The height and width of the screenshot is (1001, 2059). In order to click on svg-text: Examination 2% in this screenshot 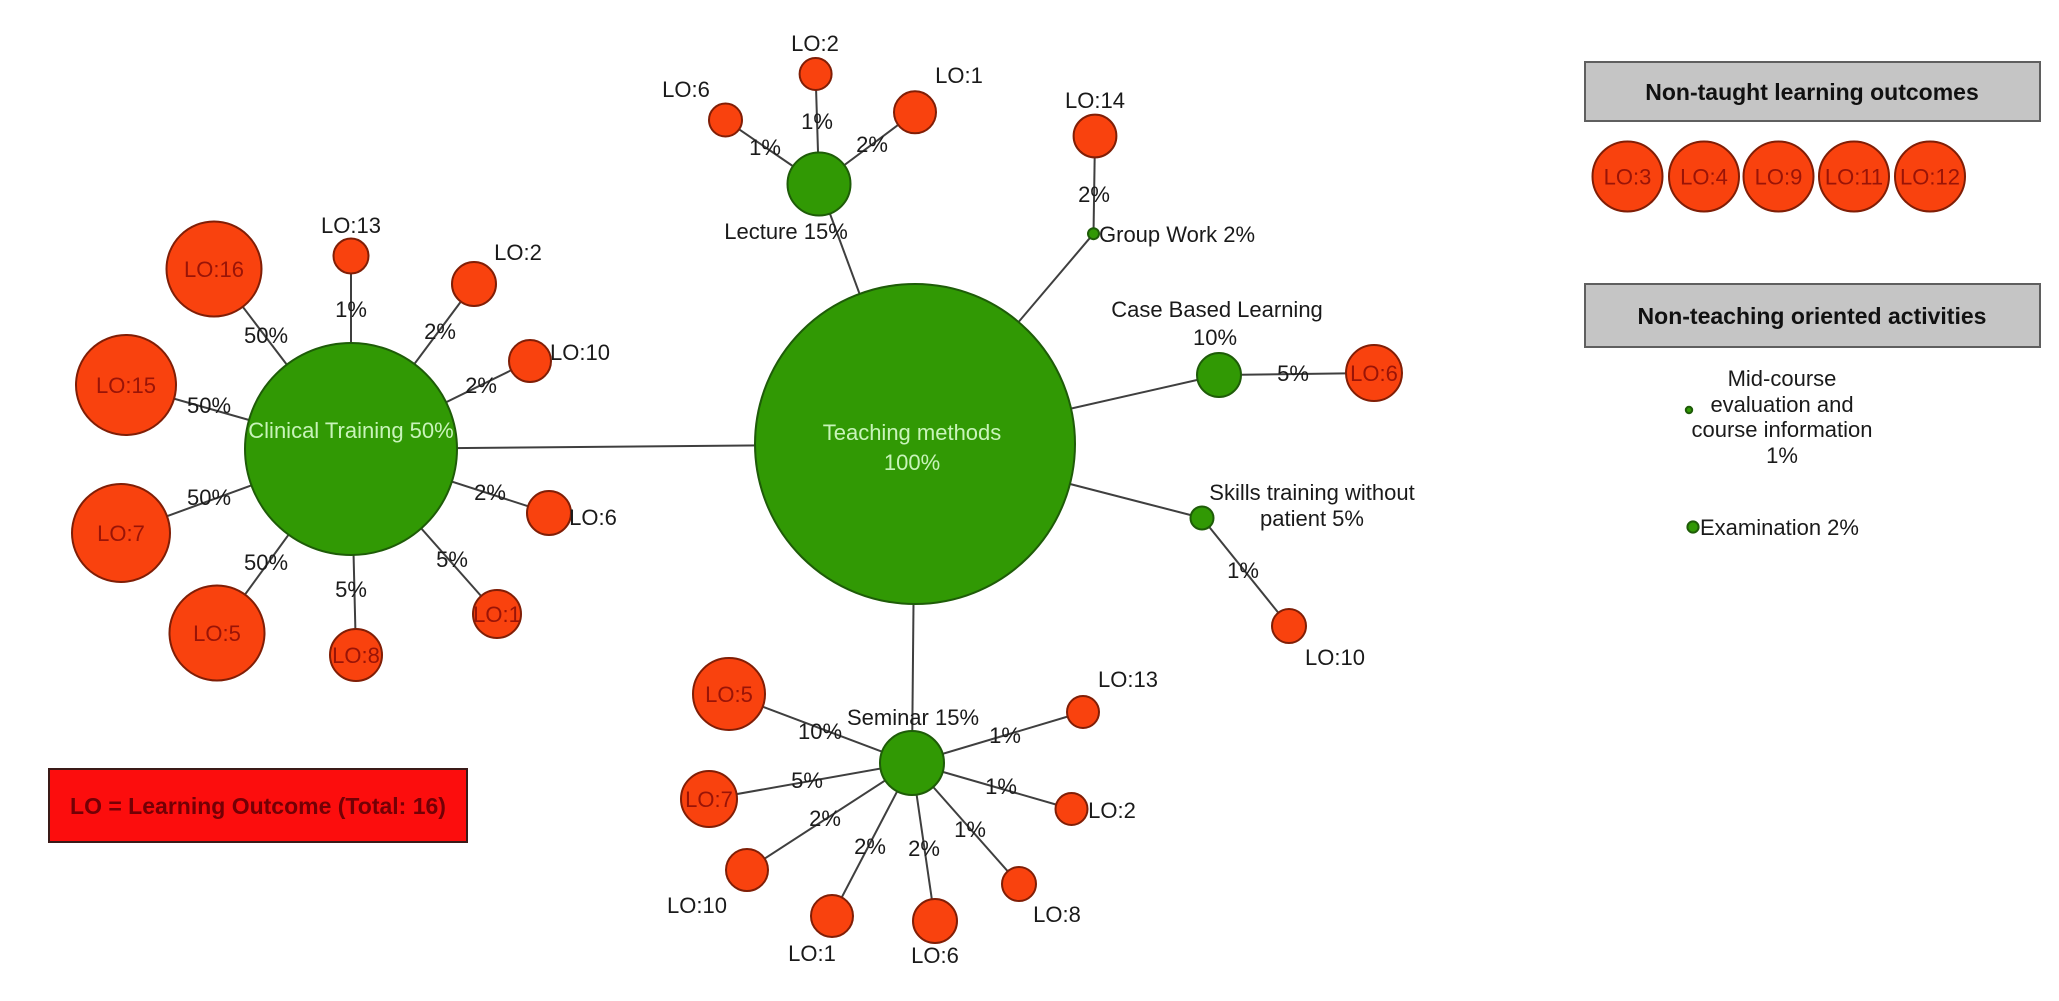, I will do `click(1779, 527)`.